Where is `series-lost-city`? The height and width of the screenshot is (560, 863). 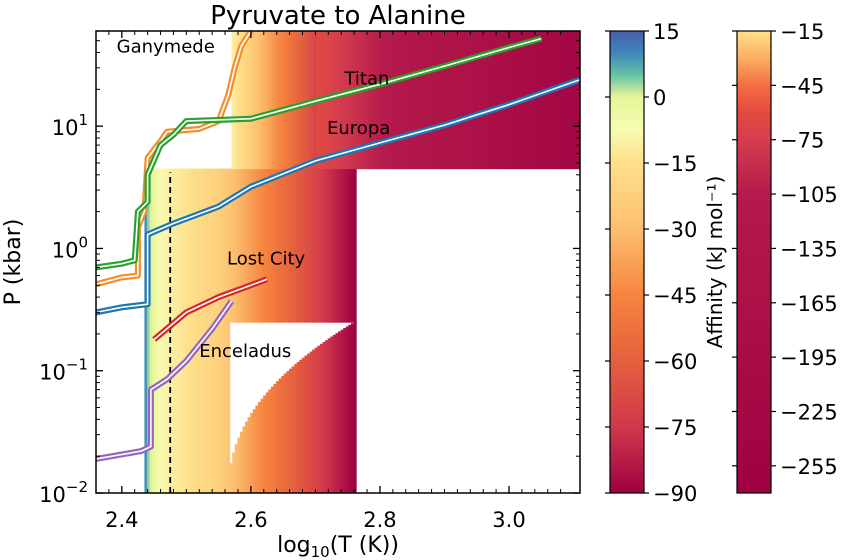
series-lost-city is located at coordinates (210, 309).